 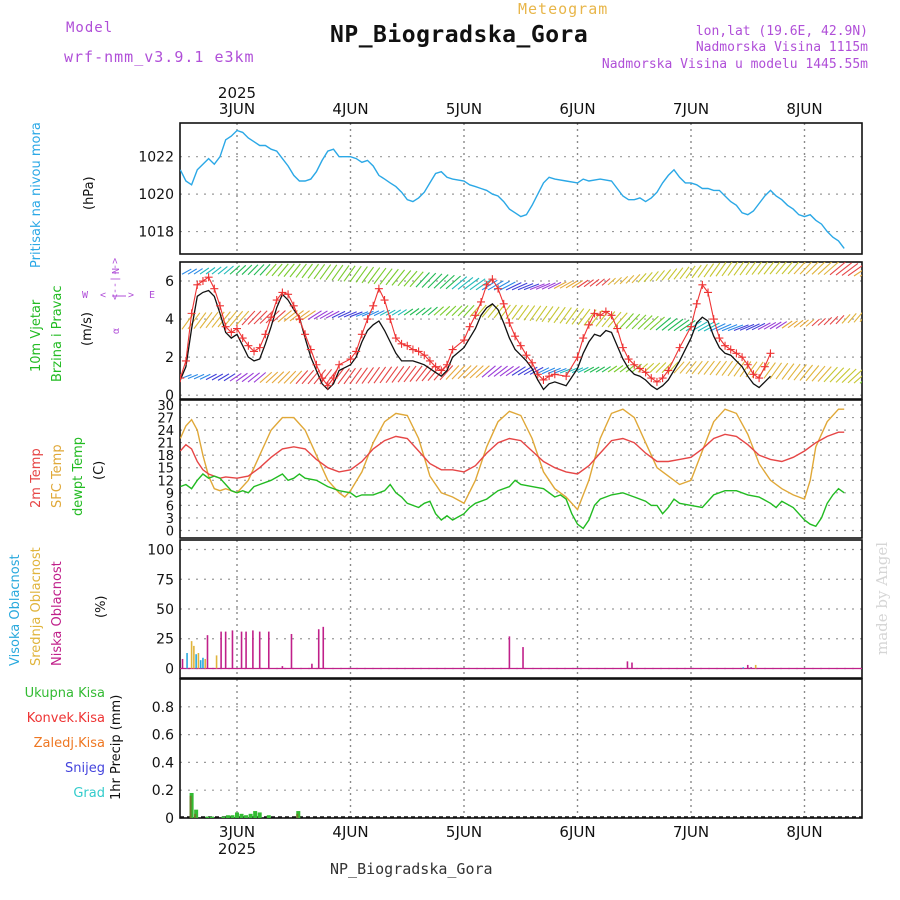 What do you see at coordinates (89, 793) in the screenshot?
I see `legend-grad: Grad` at bounding box center [89, 793].